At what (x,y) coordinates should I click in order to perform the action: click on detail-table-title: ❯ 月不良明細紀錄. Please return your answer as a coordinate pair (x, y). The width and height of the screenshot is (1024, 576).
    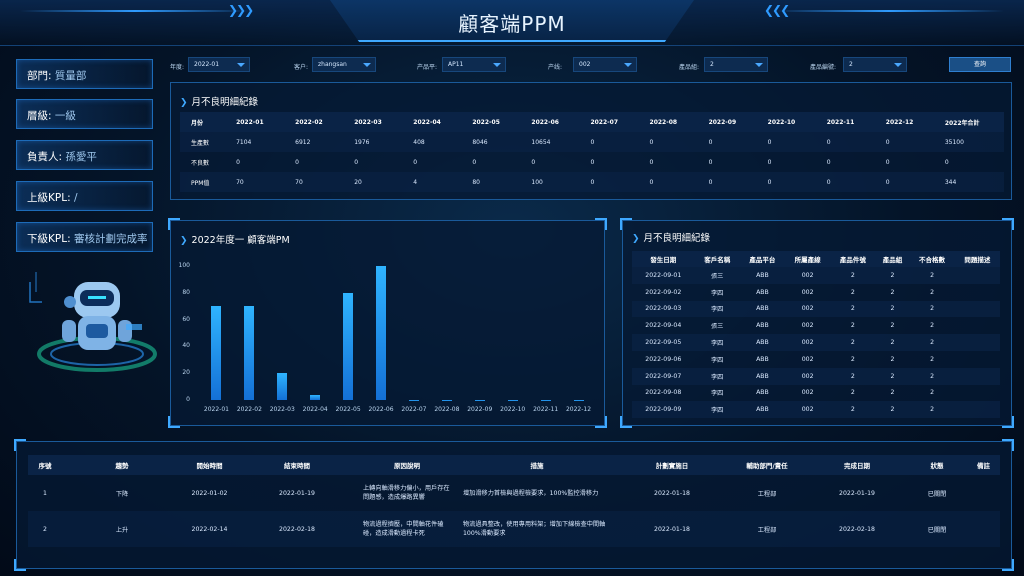
    Looking at the image, I should click on (671, 237).